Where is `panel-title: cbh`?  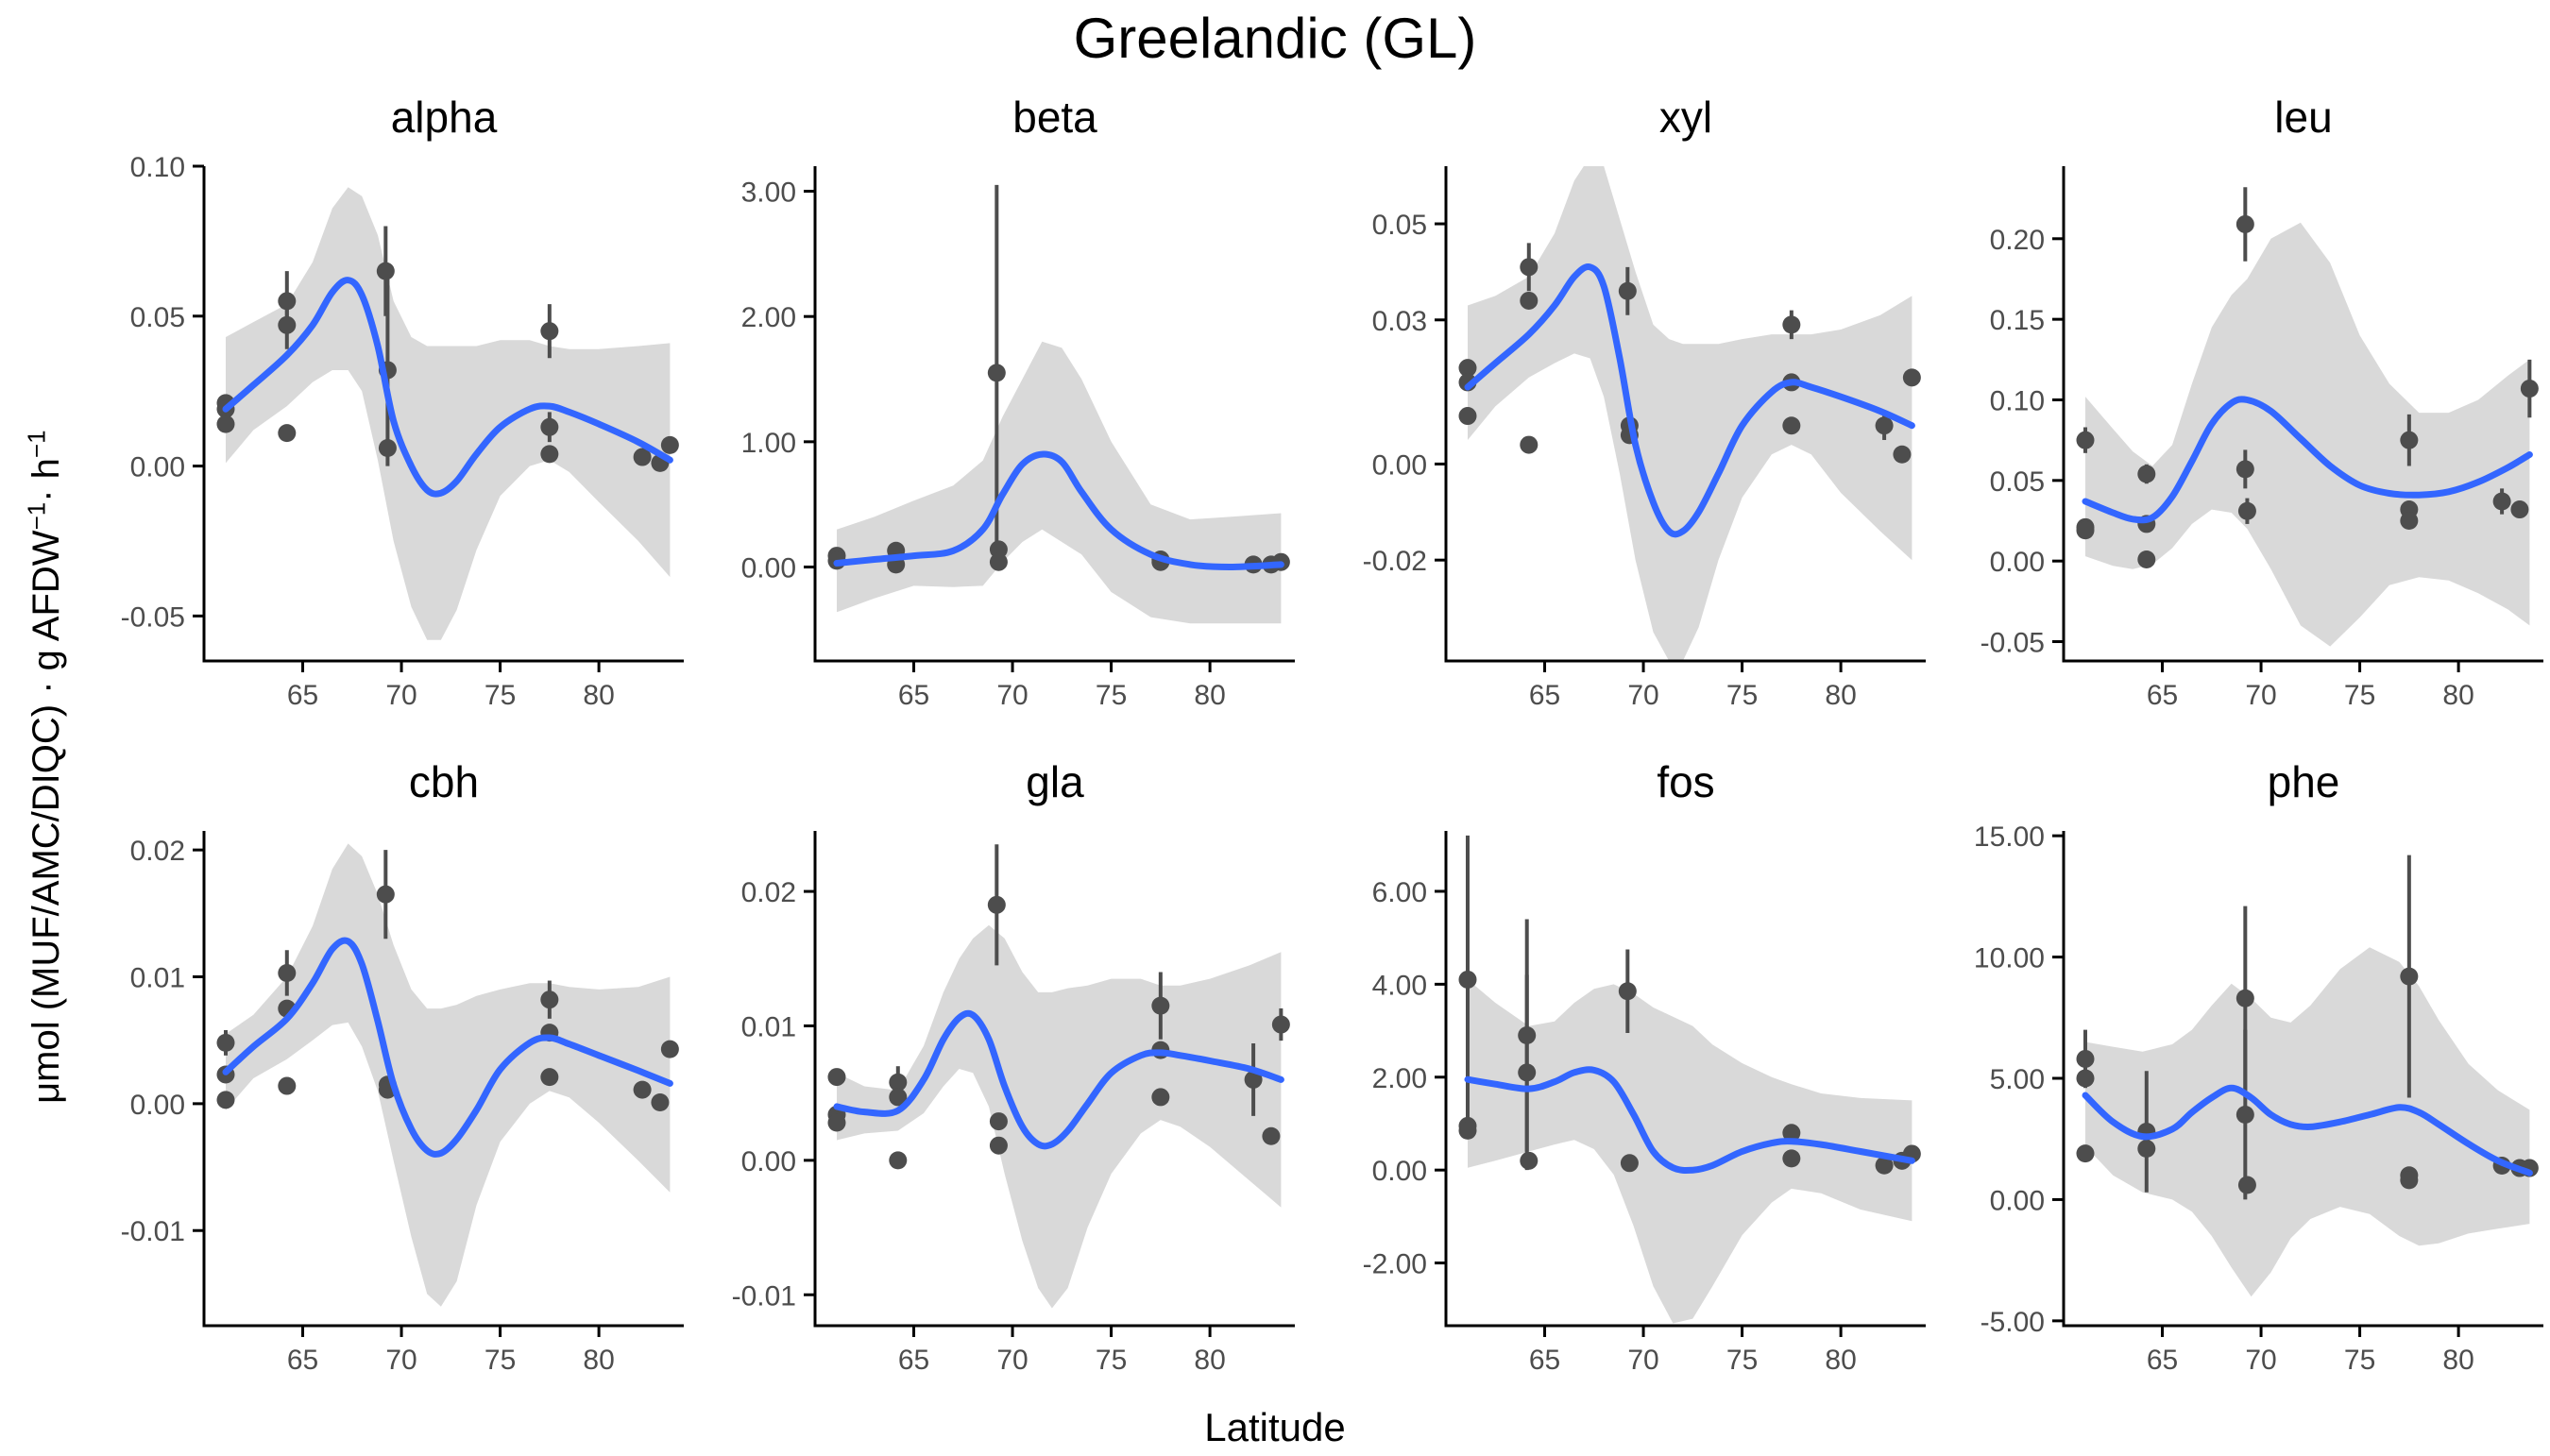
panel-title: cbh is located at coordinates (444, 781).